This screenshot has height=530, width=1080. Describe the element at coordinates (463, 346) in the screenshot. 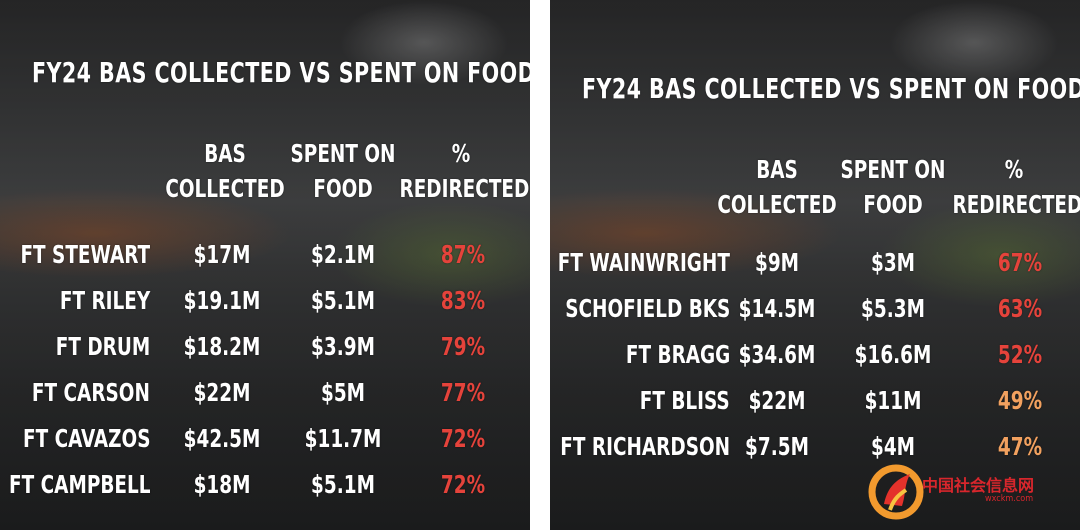

I see `left-row-2-pct: 79%` at that location.